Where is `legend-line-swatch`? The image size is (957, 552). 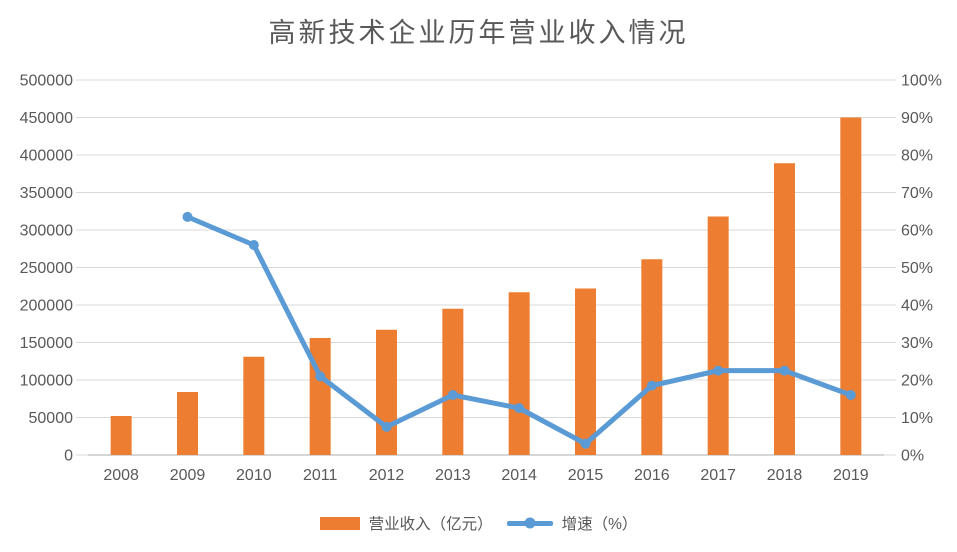
legend-line-swatch is located at coordinates (529, 523).